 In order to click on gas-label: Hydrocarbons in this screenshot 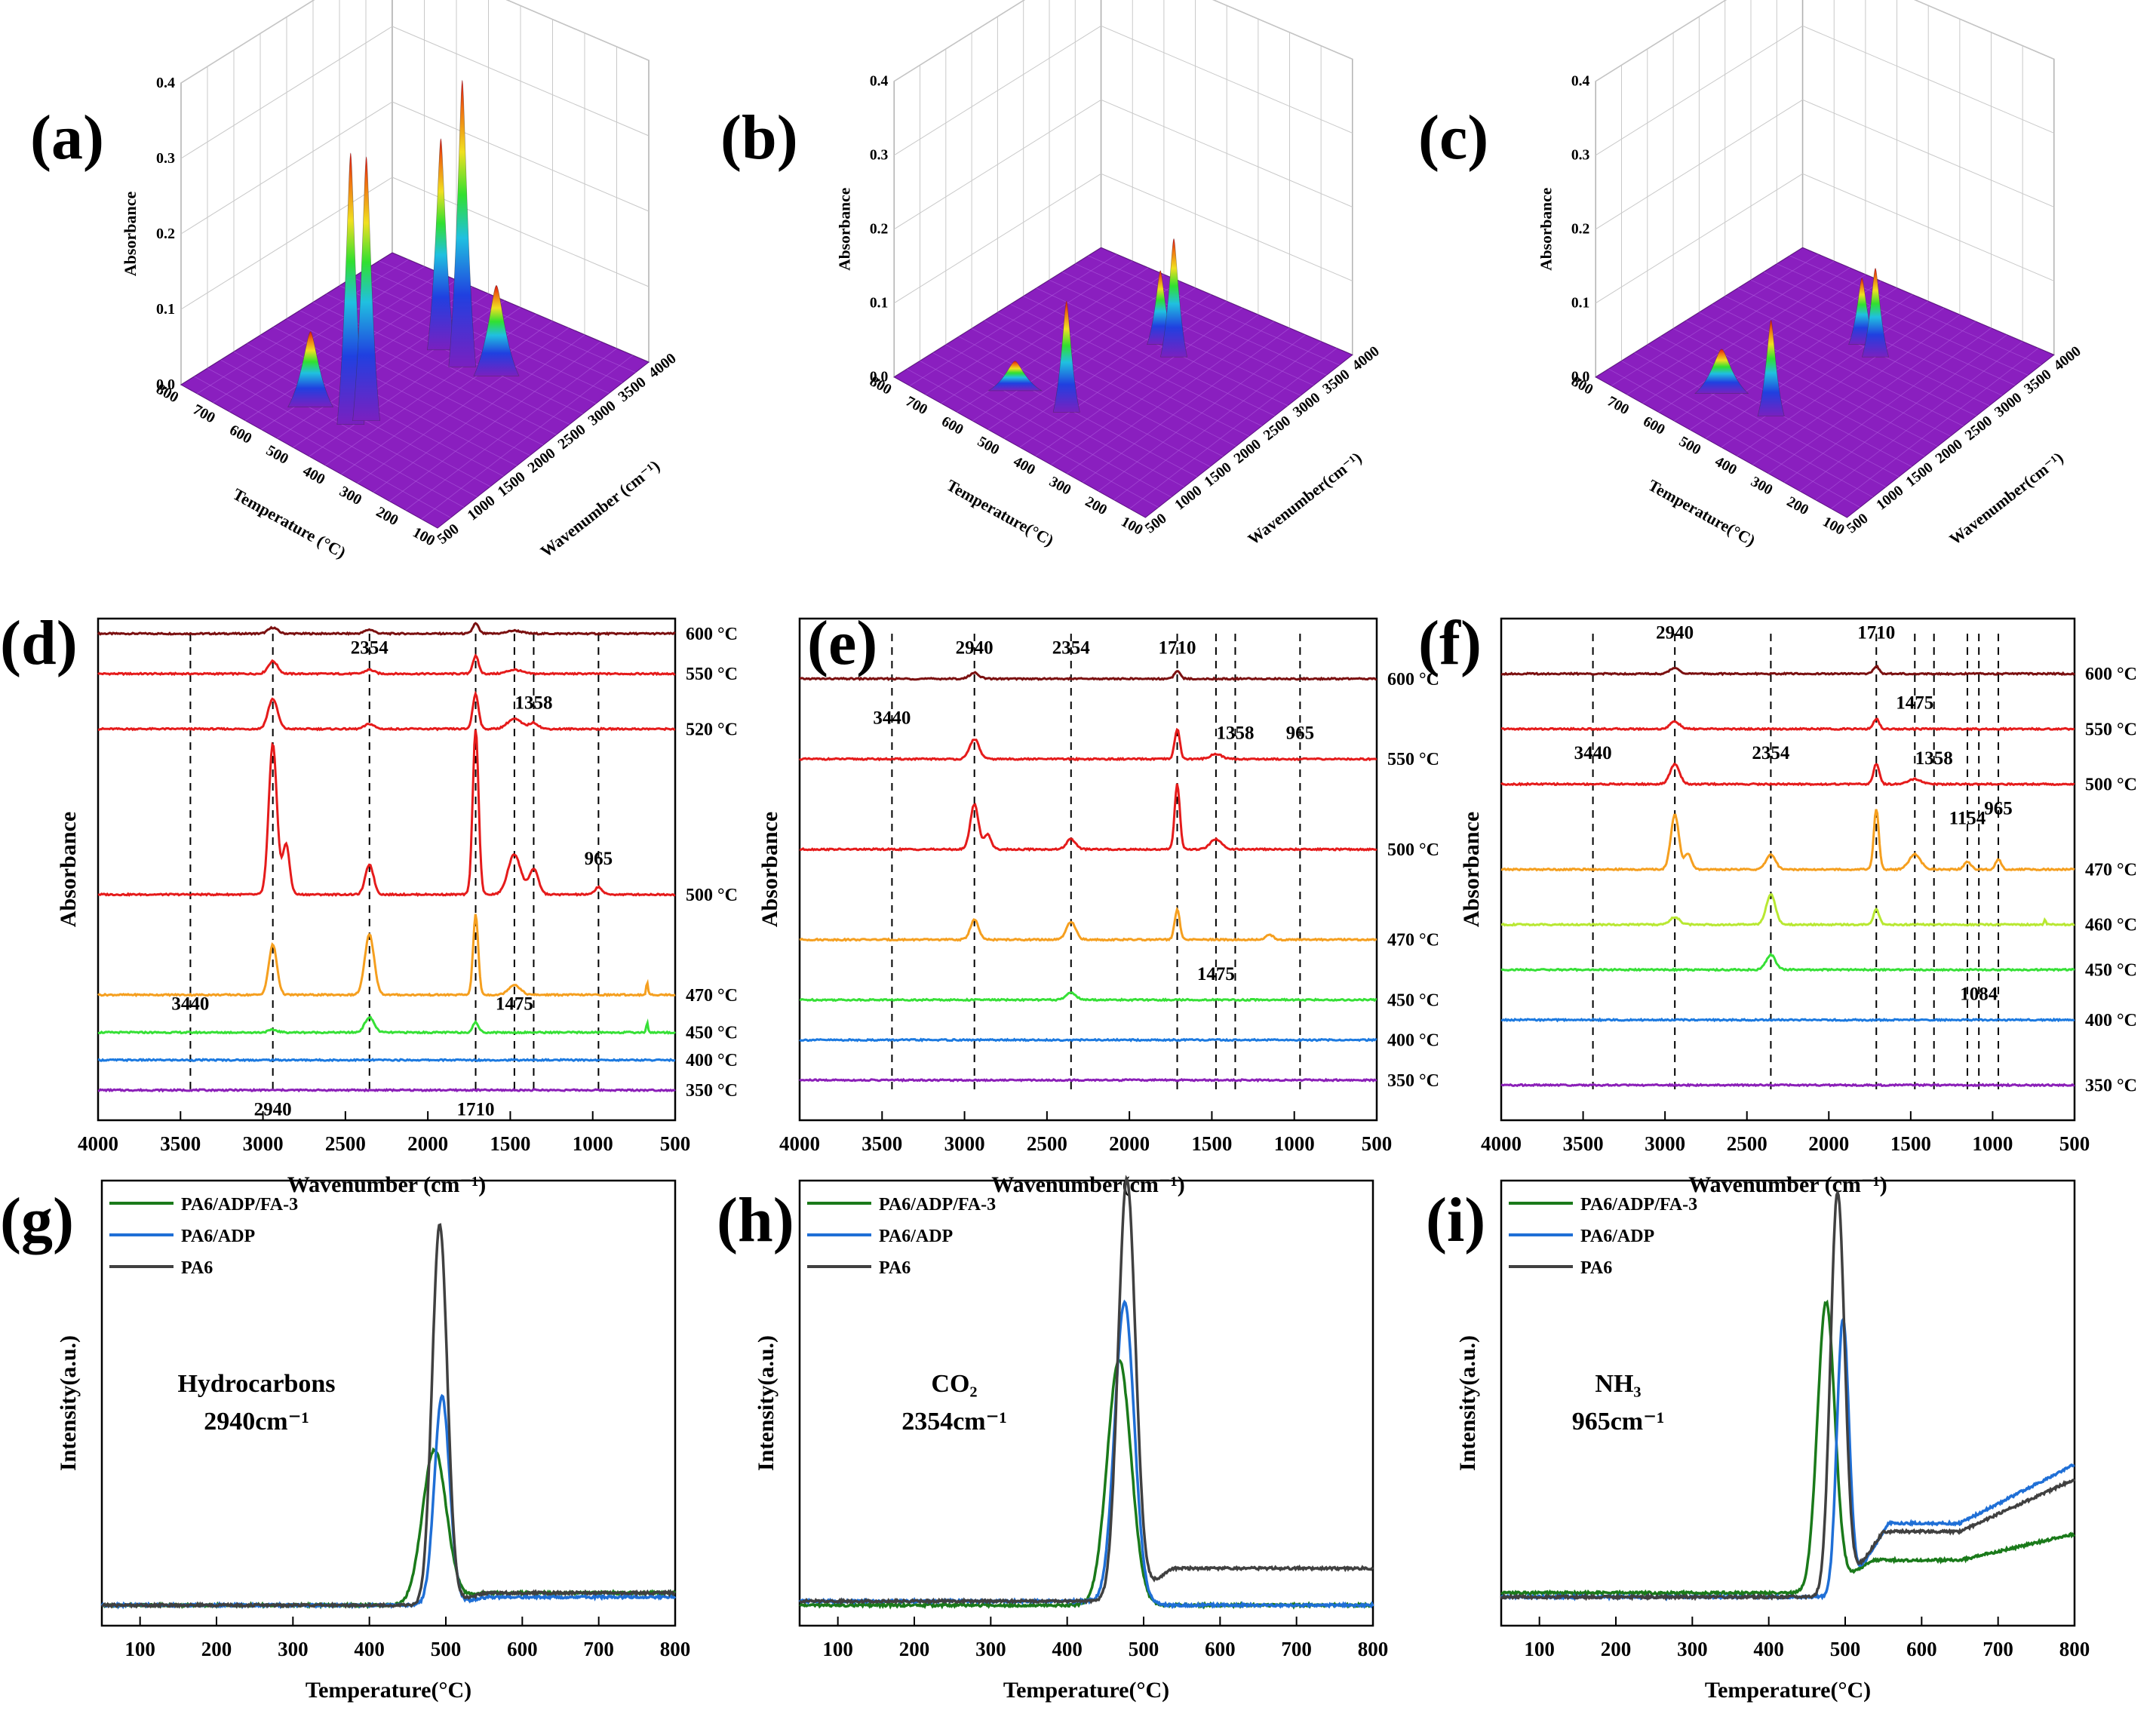, I will do `click(256, 1384)`.